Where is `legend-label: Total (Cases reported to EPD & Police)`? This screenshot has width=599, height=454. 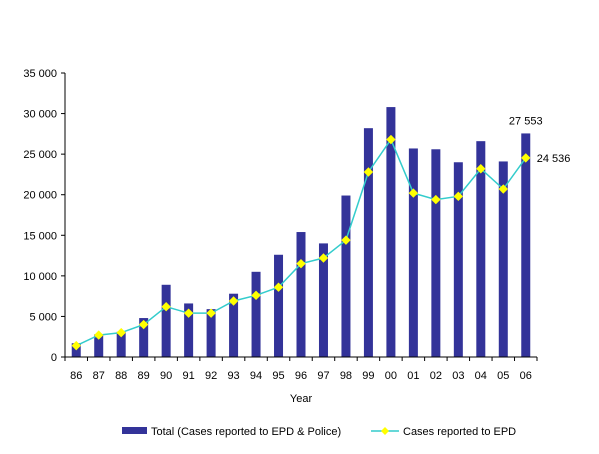 legend-label: Total (Cases reported to EPD & Police) is located at coordinates (246, 432).